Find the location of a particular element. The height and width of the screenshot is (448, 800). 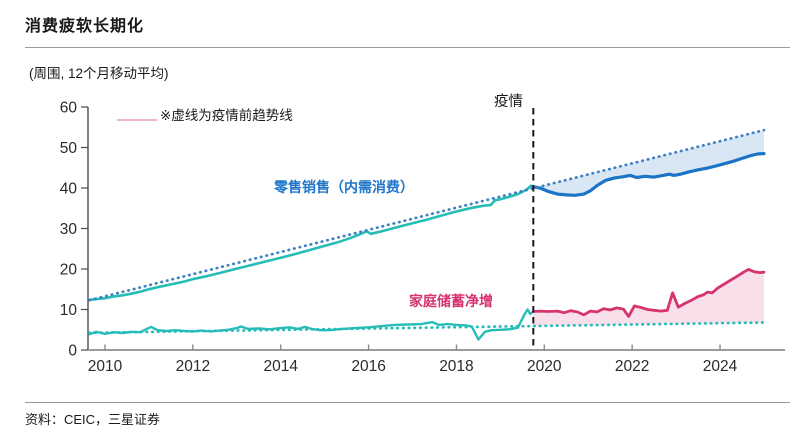

y-tick-label: 10 is located at coordinates (69, 310).